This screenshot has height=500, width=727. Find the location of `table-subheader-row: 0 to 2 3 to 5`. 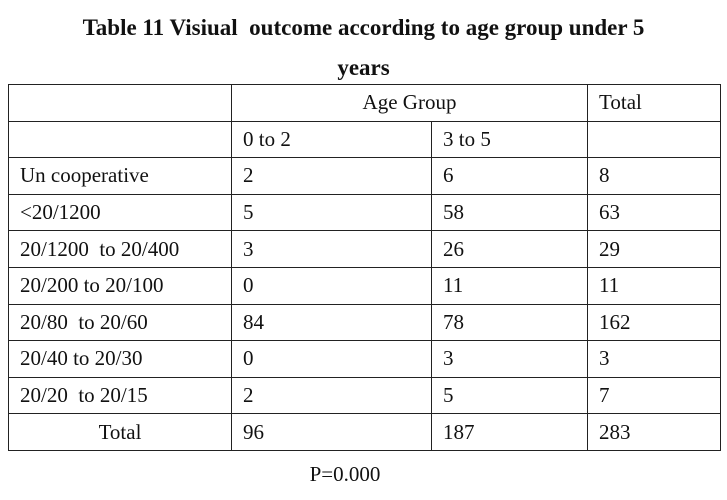

table-subheader-row: 0 to 2 3 to 5 is located at coordinates (364, 139).